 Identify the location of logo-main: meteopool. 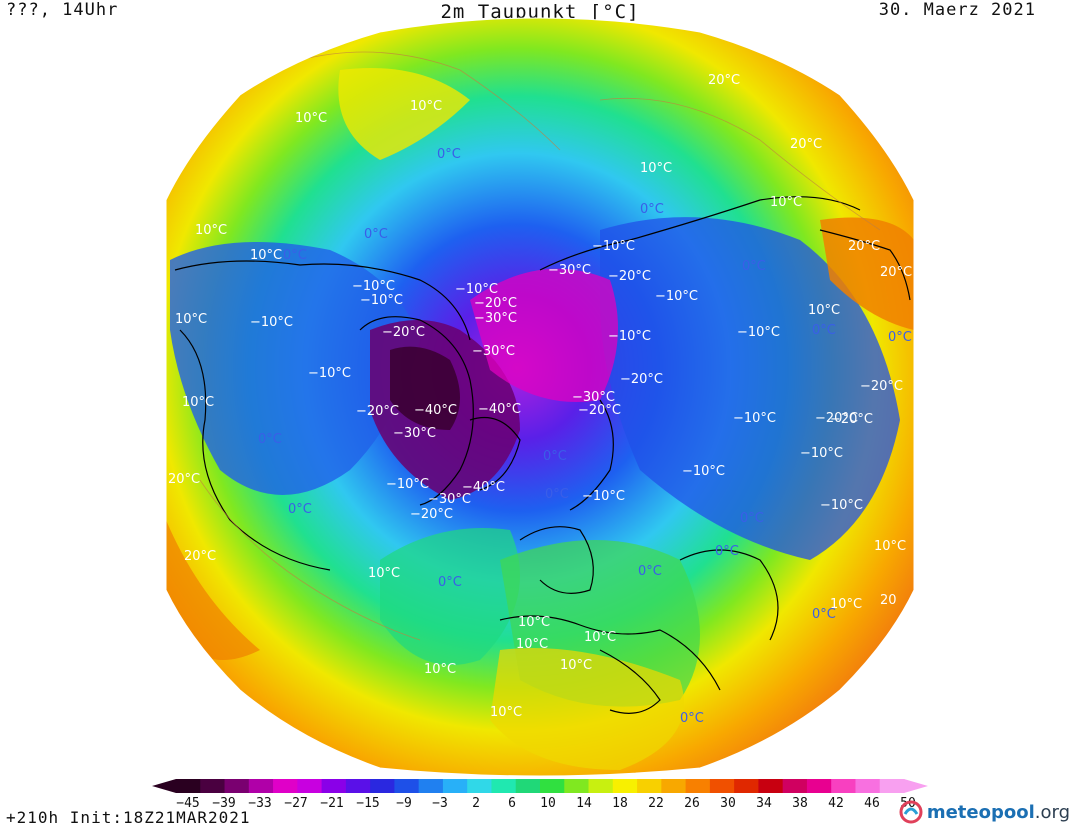
(980, 812).